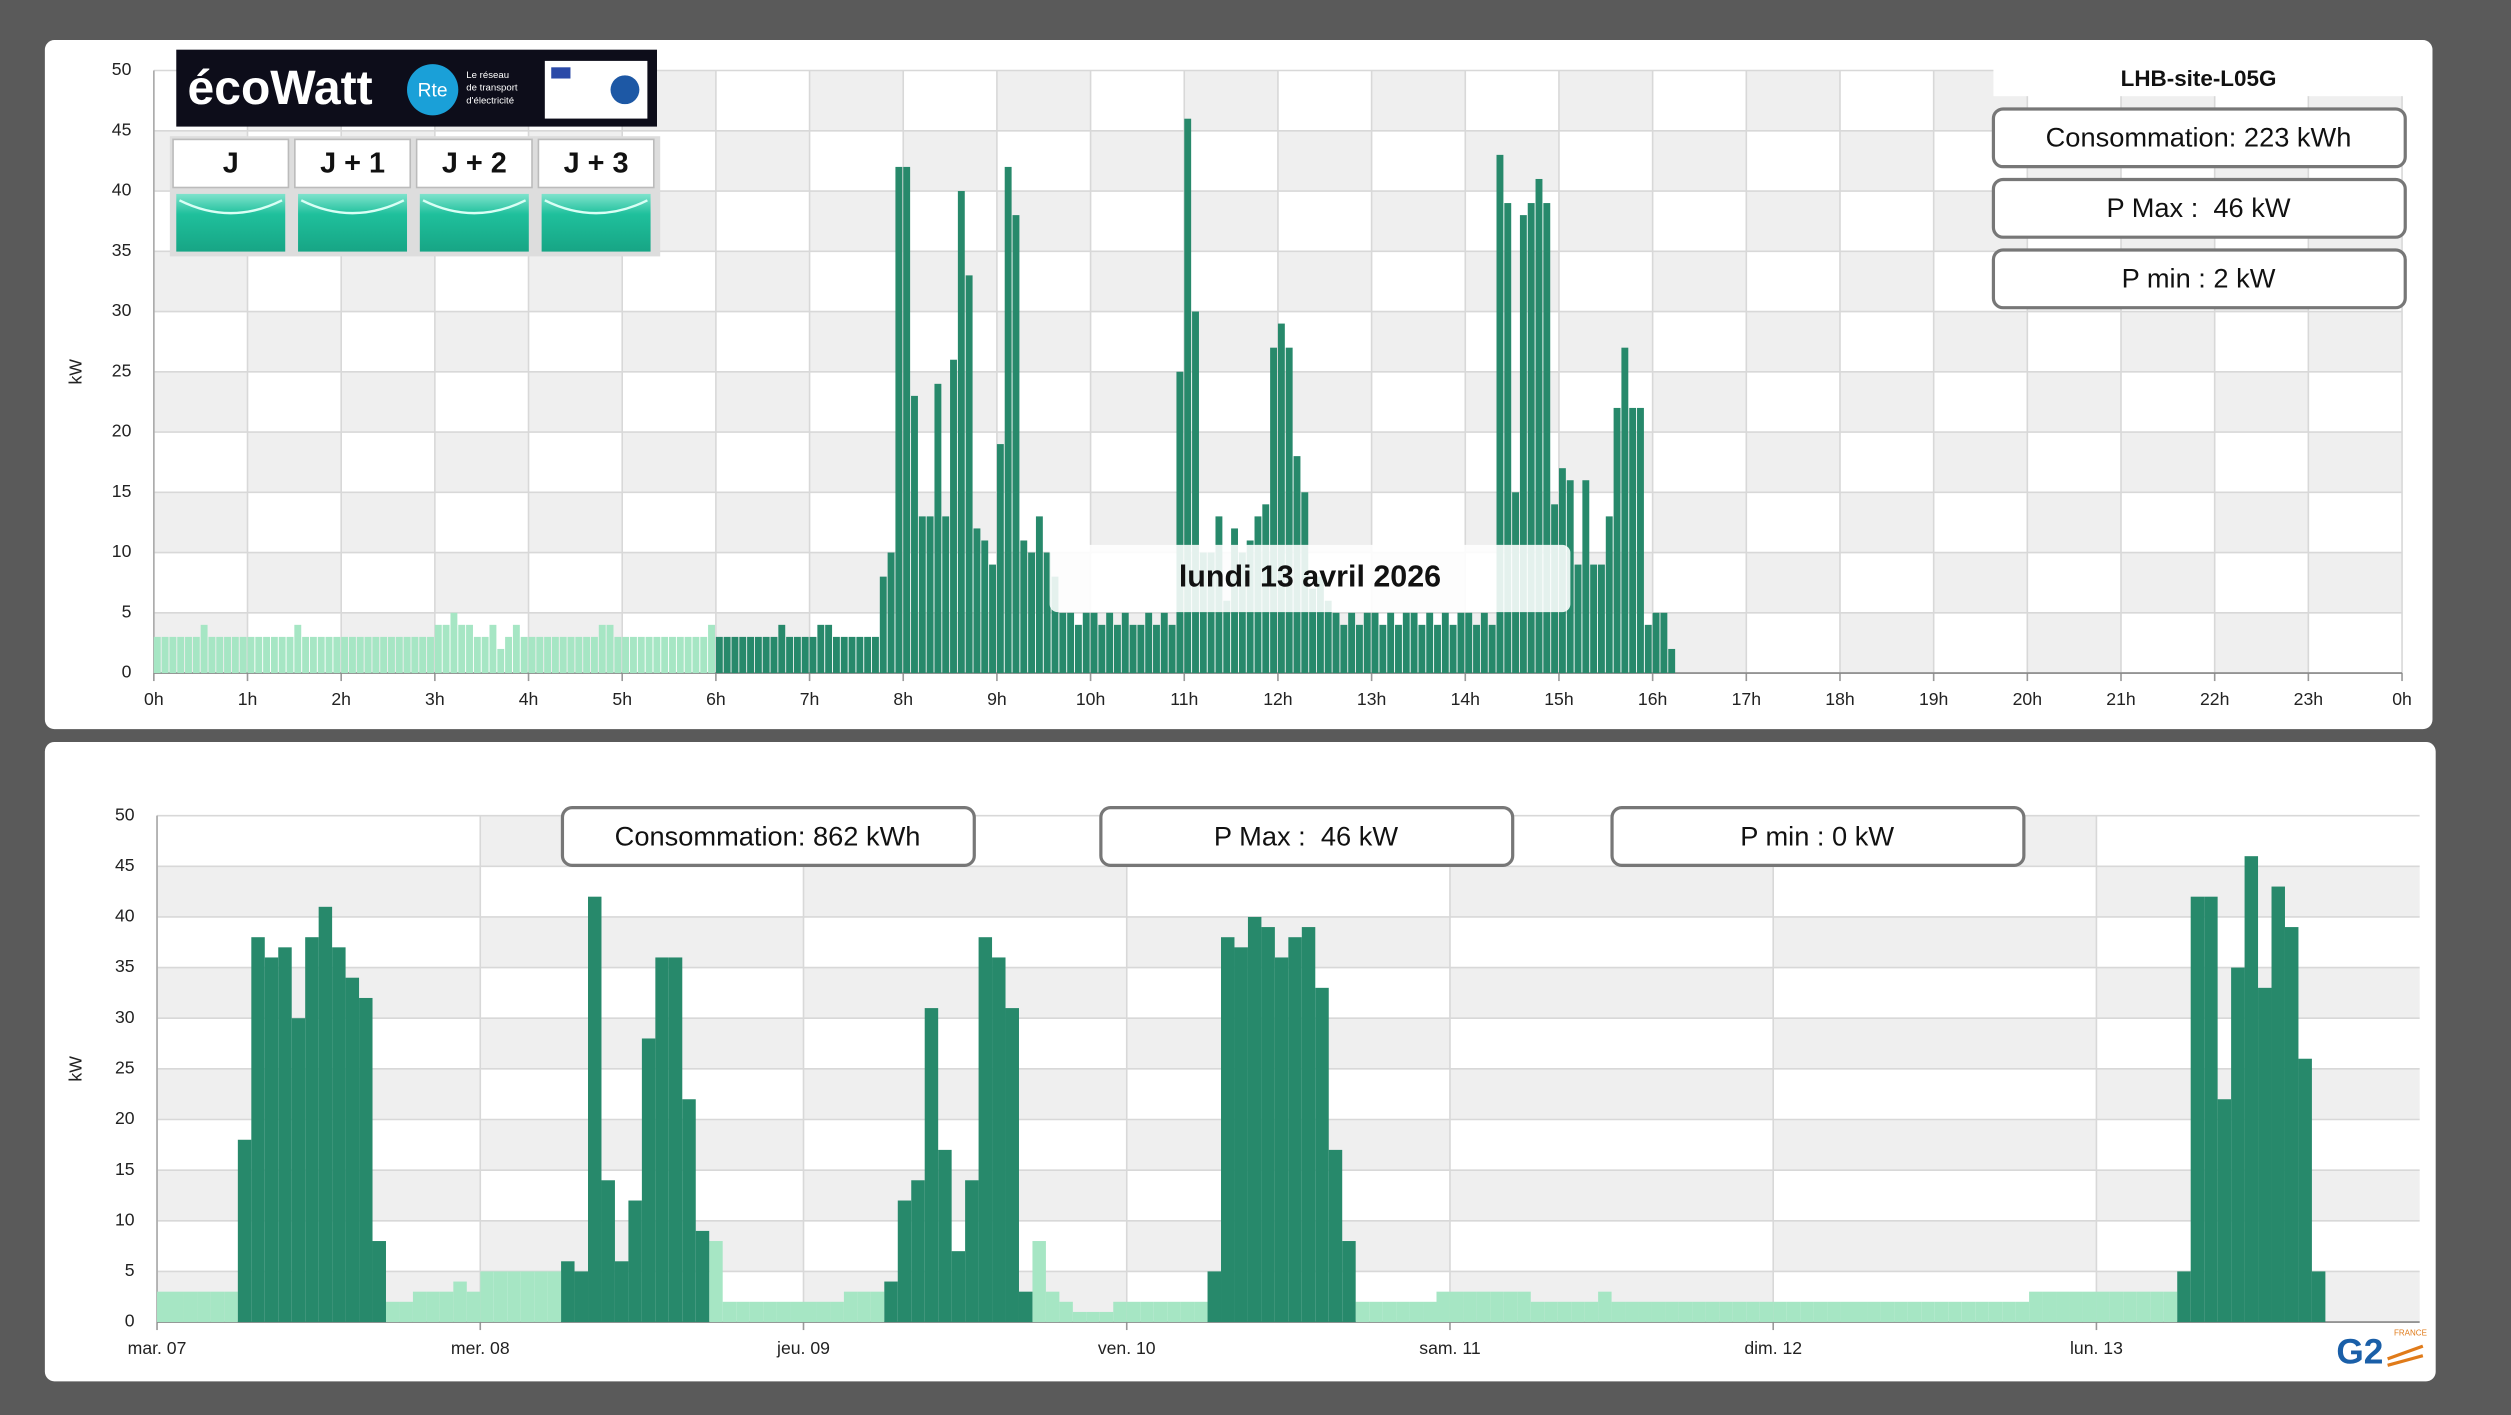 The height and width of the screenshot is (1415, 2511). I want to click on x-tick-label: dim. 12, so click(1773, 1348).